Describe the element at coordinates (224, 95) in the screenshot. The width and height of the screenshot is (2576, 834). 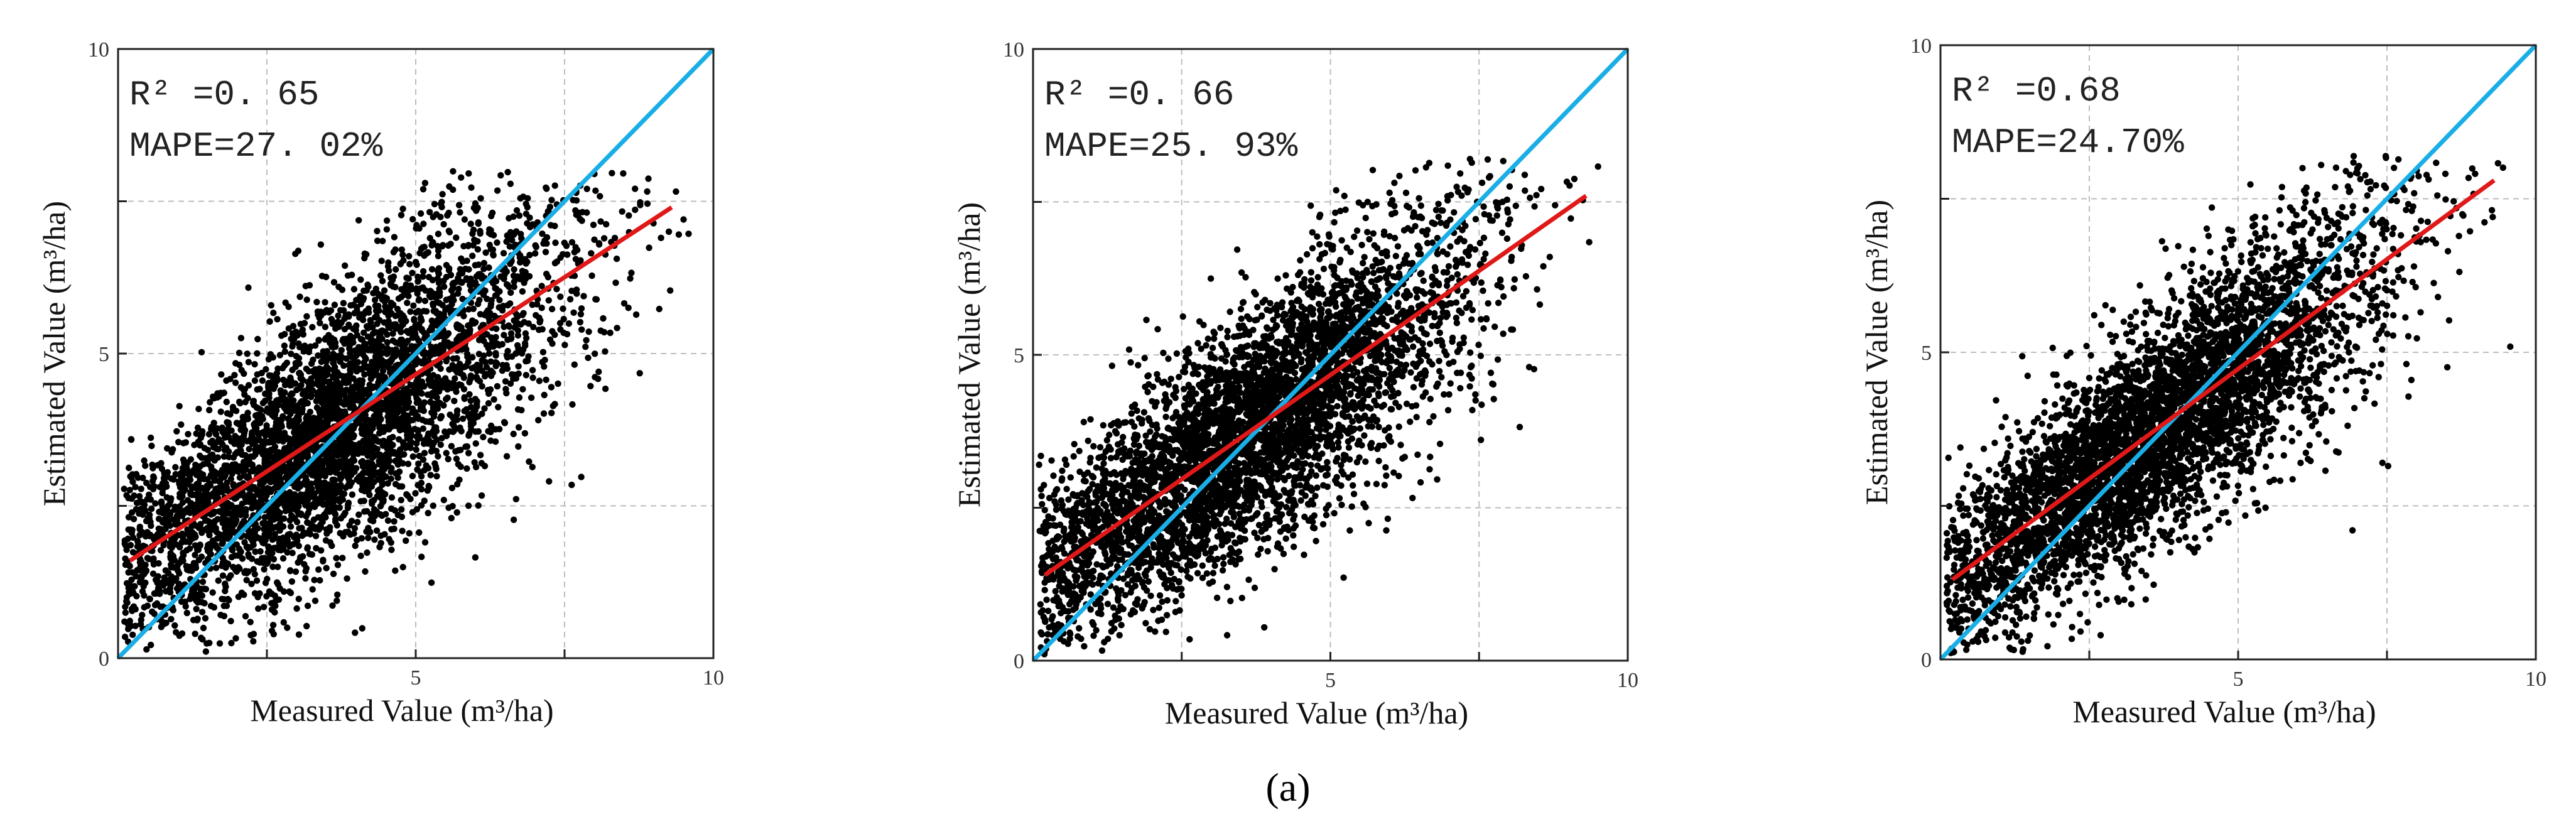
I see `r-squared-annotation: R² =0. 65` at that location.